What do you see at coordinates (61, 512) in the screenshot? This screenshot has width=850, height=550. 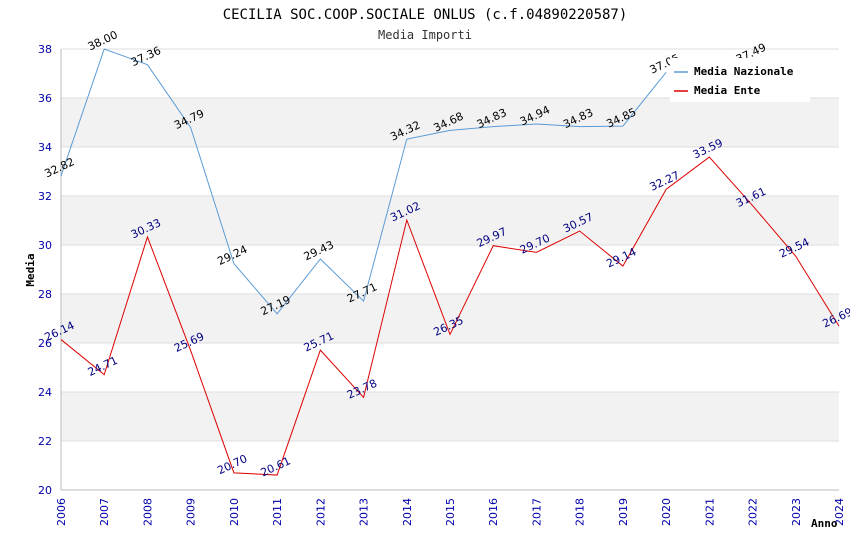 I see `x-tick-label: 2006` at bounding box center [61, 512].